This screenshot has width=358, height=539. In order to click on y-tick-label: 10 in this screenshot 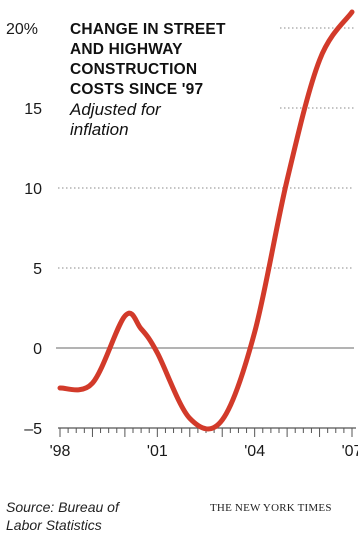, I will do `click(33, 189)`.